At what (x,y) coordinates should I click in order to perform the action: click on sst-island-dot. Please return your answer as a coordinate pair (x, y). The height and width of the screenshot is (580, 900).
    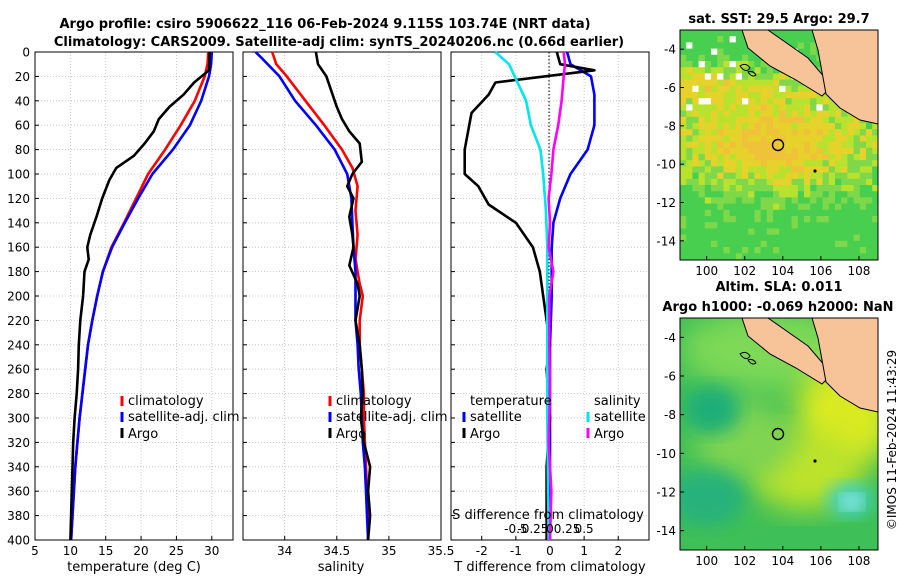
    Looking at the image, I should click on (815, 171).